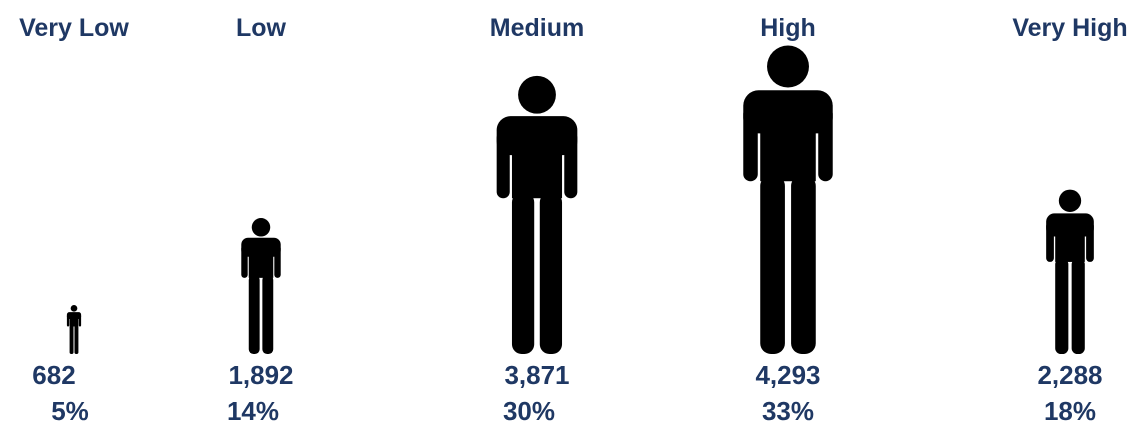 This screenshot has width=1143, height=426. What do you see at coordinates (1069, 28) in the screenshot?
I see `category-label-very-high: Very High` at bounding box center [1069, 28].